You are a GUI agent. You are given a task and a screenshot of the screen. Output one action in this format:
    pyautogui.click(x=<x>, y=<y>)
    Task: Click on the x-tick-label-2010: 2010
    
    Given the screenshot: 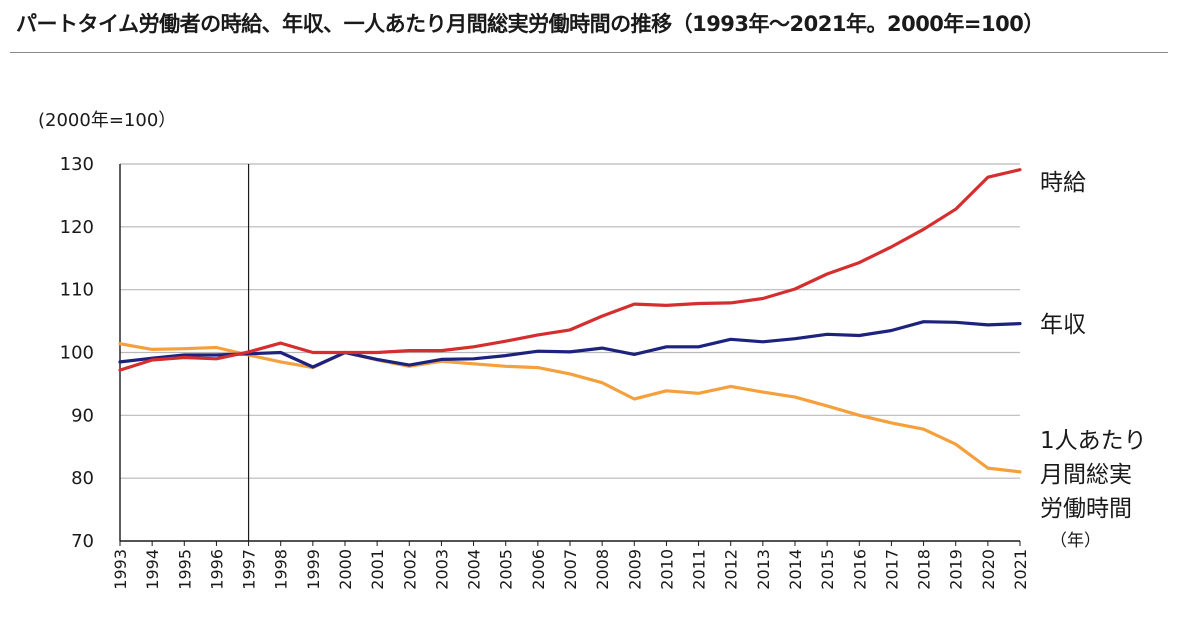 What is the action you would take?
    pyautogui.click(x=666, y=569)
    